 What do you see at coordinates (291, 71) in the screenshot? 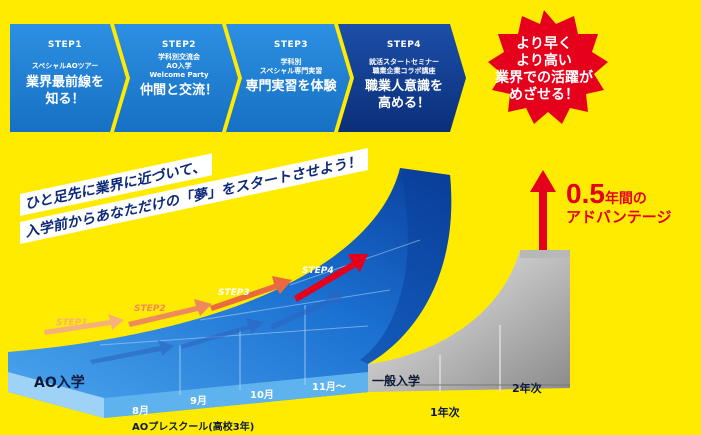
I see `step3-sub-1: スペシャル専門実習` at bounding box center [291, 71].